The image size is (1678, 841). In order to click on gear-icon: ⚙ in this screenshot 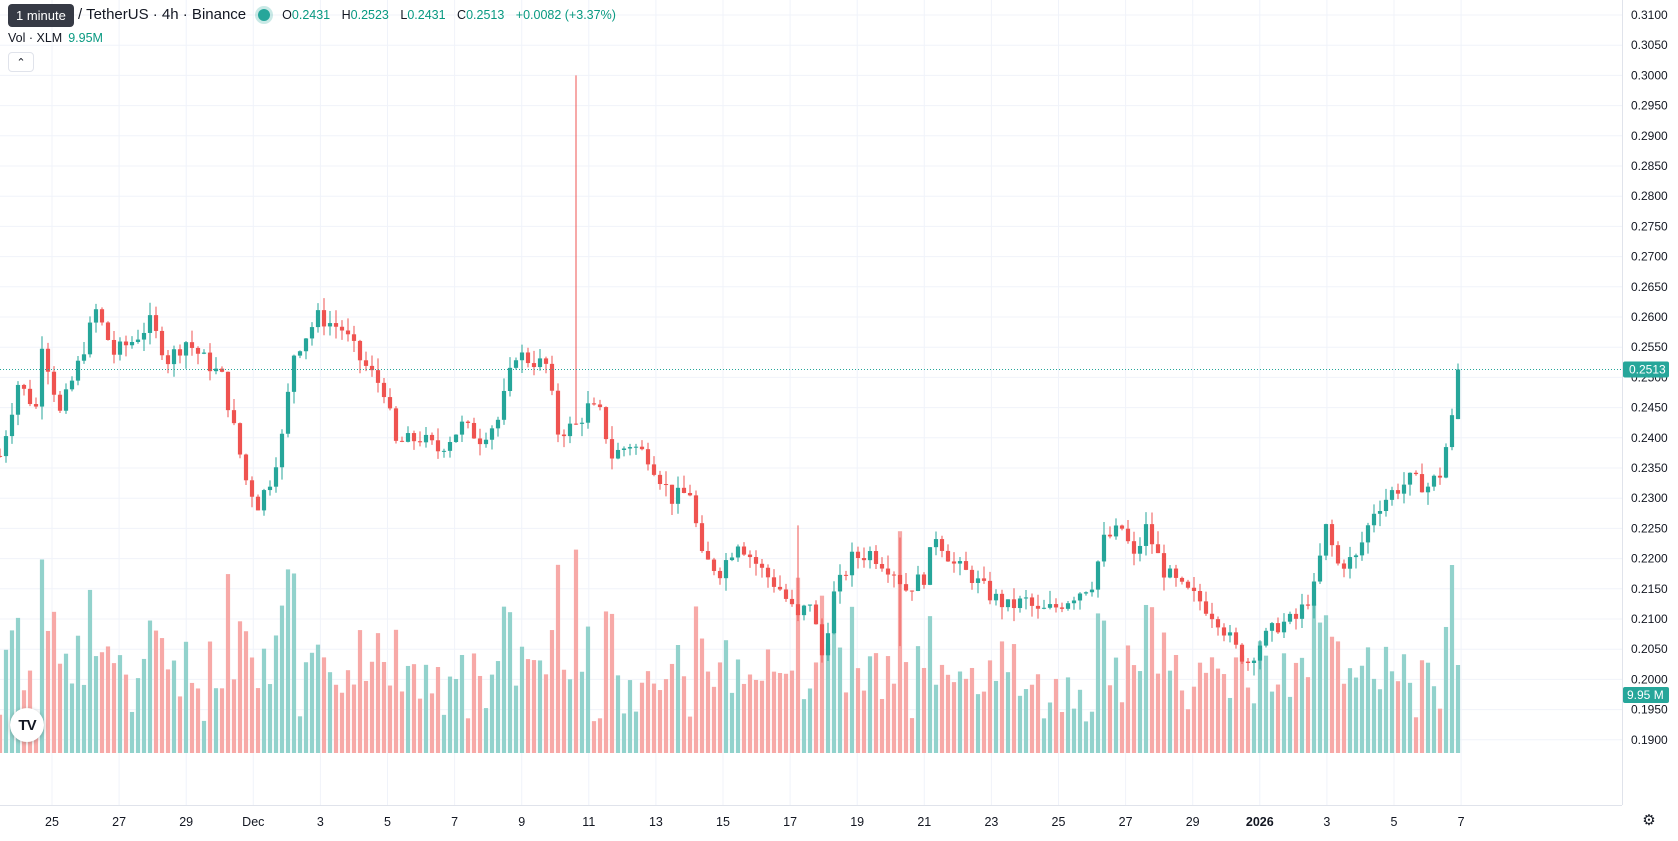, I will do `click(1649, 820)`.